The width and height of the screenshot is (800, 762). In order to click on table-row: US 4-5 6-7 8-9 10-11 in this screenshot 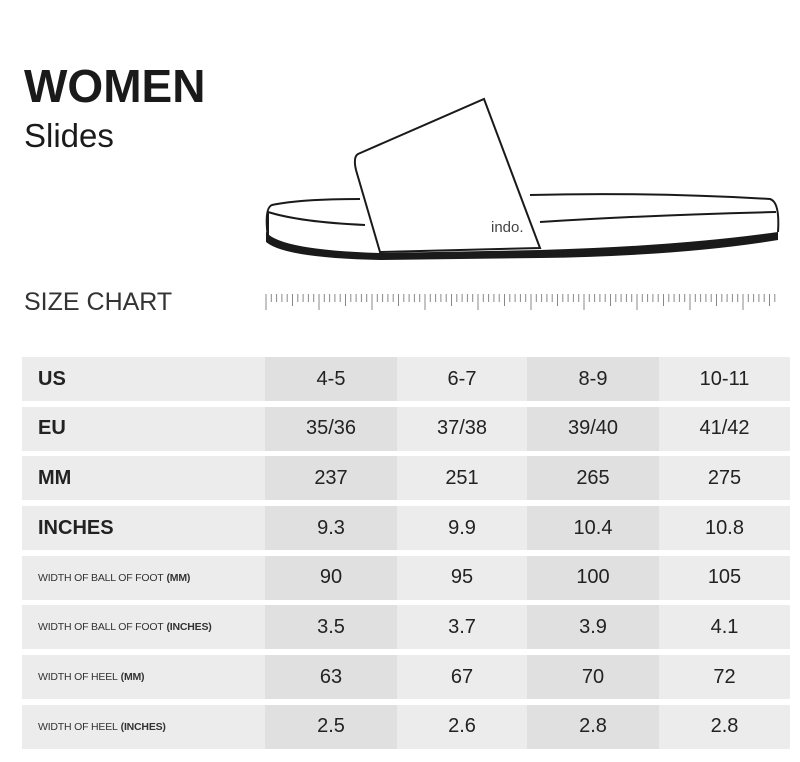, I will do `click(406, 379)`.